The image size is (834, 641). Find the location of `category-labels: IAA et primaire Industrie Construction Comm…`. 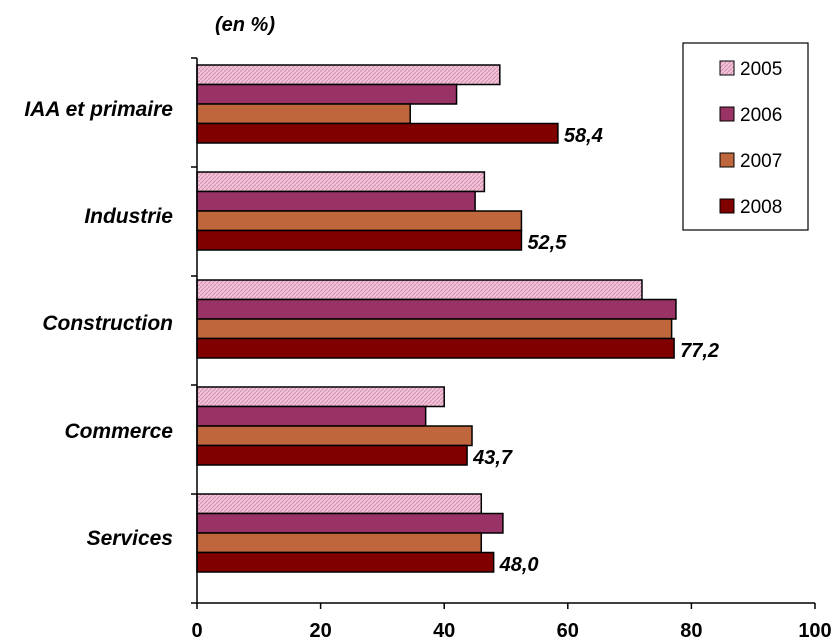

category-labels: IAA et primaire Industrie Construction Comm… is located at coordinates (98, 324).